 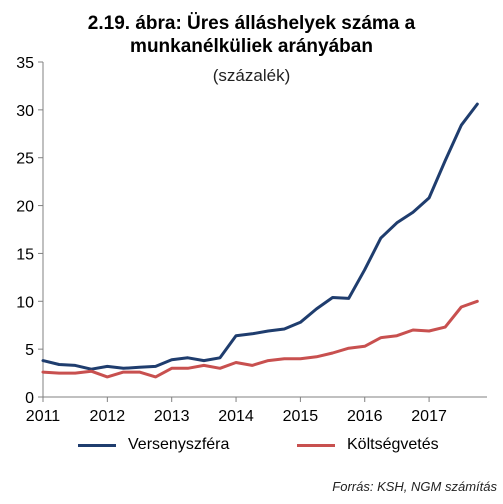 I want to click on chart-subtitle: (százalék), so click(x=251, y=75).